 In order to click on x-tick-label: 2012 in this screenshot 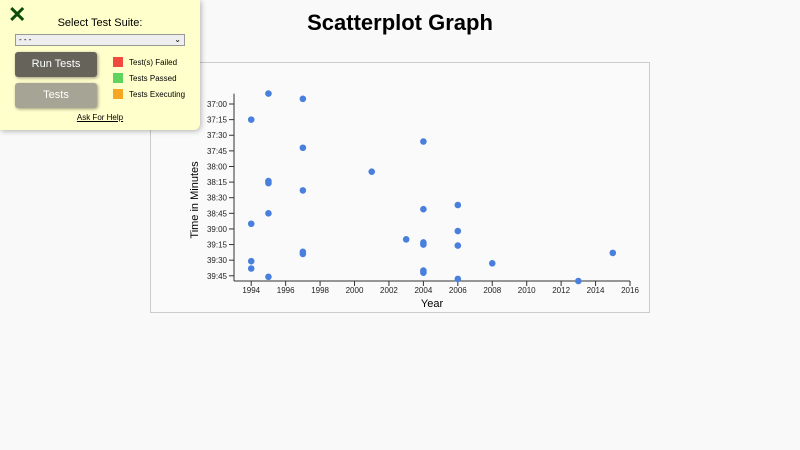, I will do `click(561, 290)`.